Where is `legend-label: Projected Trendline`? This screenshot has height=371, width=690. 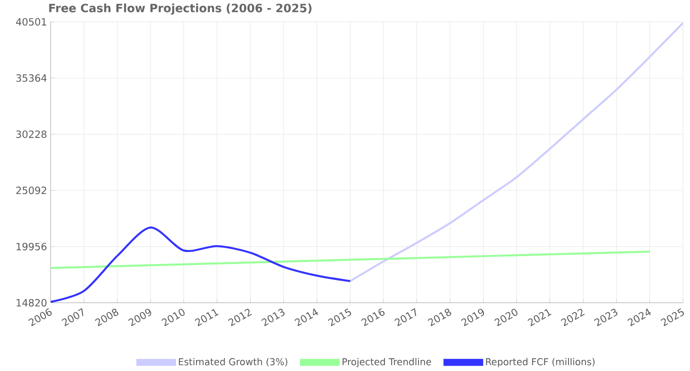
legend-label: Projected Trendline is located at coordinates (387, 363).